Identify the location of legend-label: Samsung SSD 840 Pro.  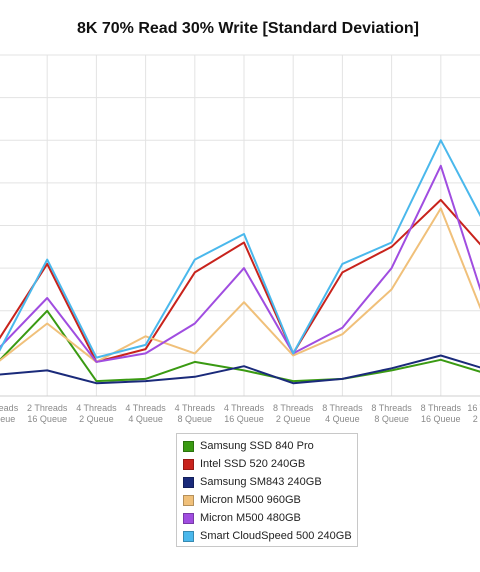
(257, 446).